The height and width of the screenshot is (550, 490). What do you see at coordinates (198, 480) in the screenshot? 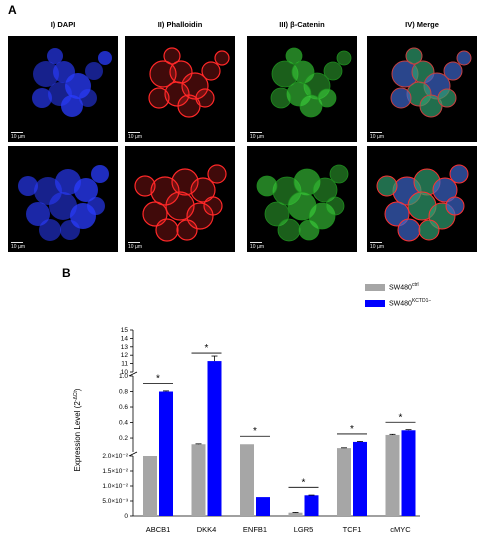
I see `bar-dkk4-ctrl` at bounding box center [198, 480].